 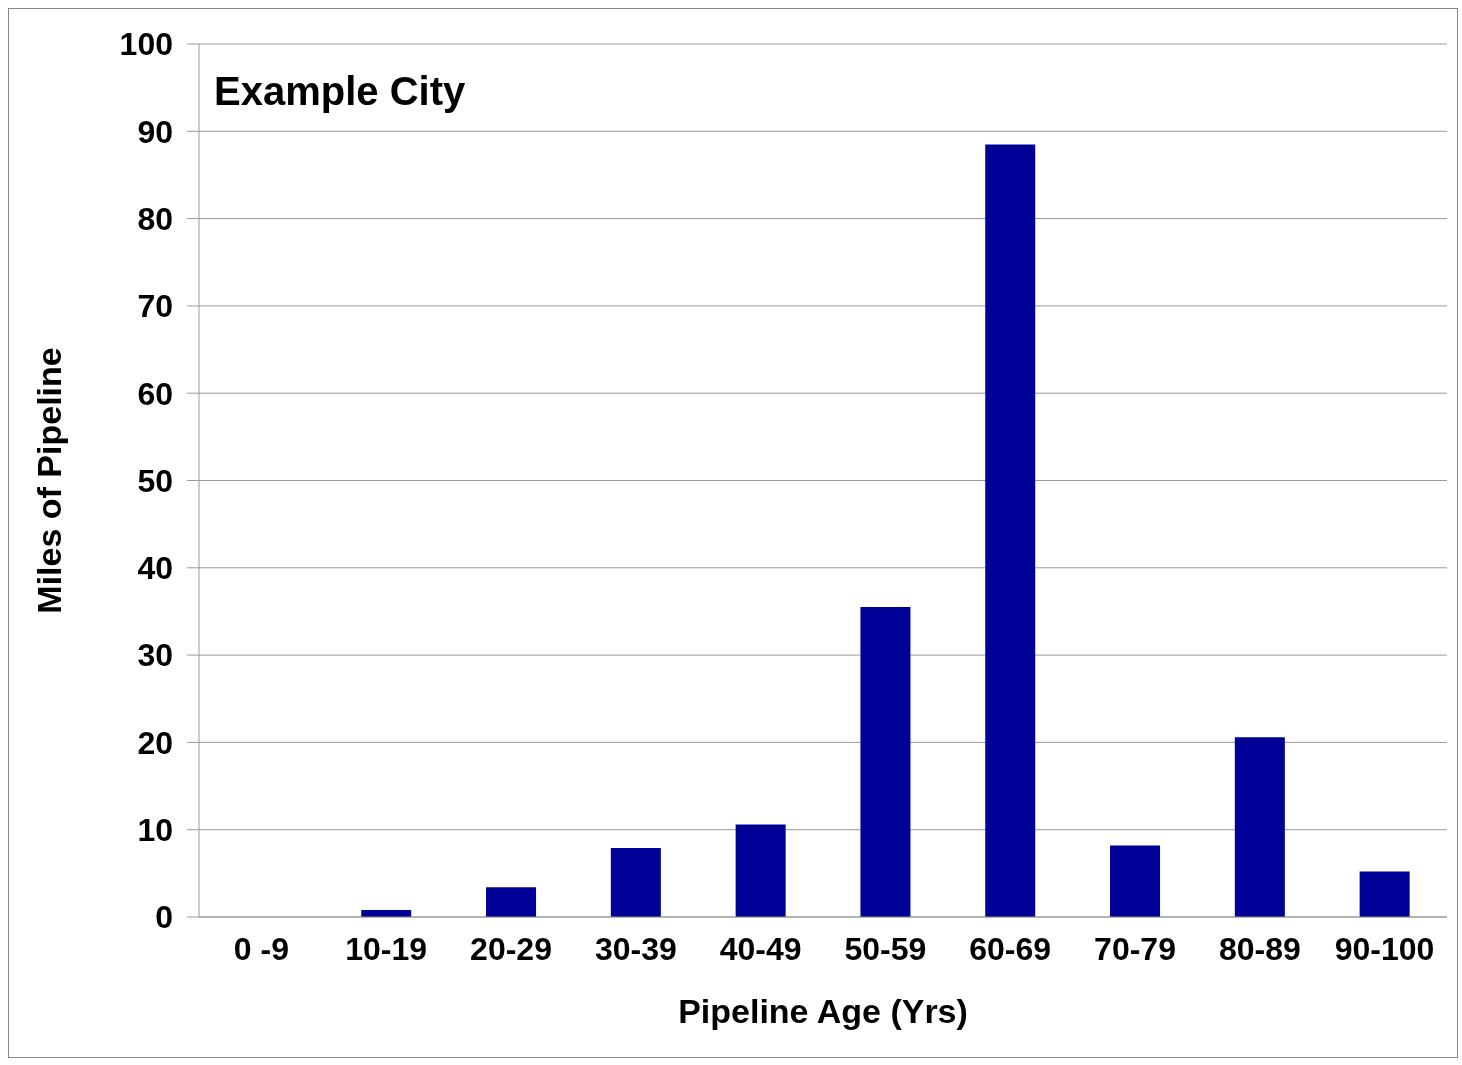 I want to click on y-tick-label: 20, so click(x=155, y=742).